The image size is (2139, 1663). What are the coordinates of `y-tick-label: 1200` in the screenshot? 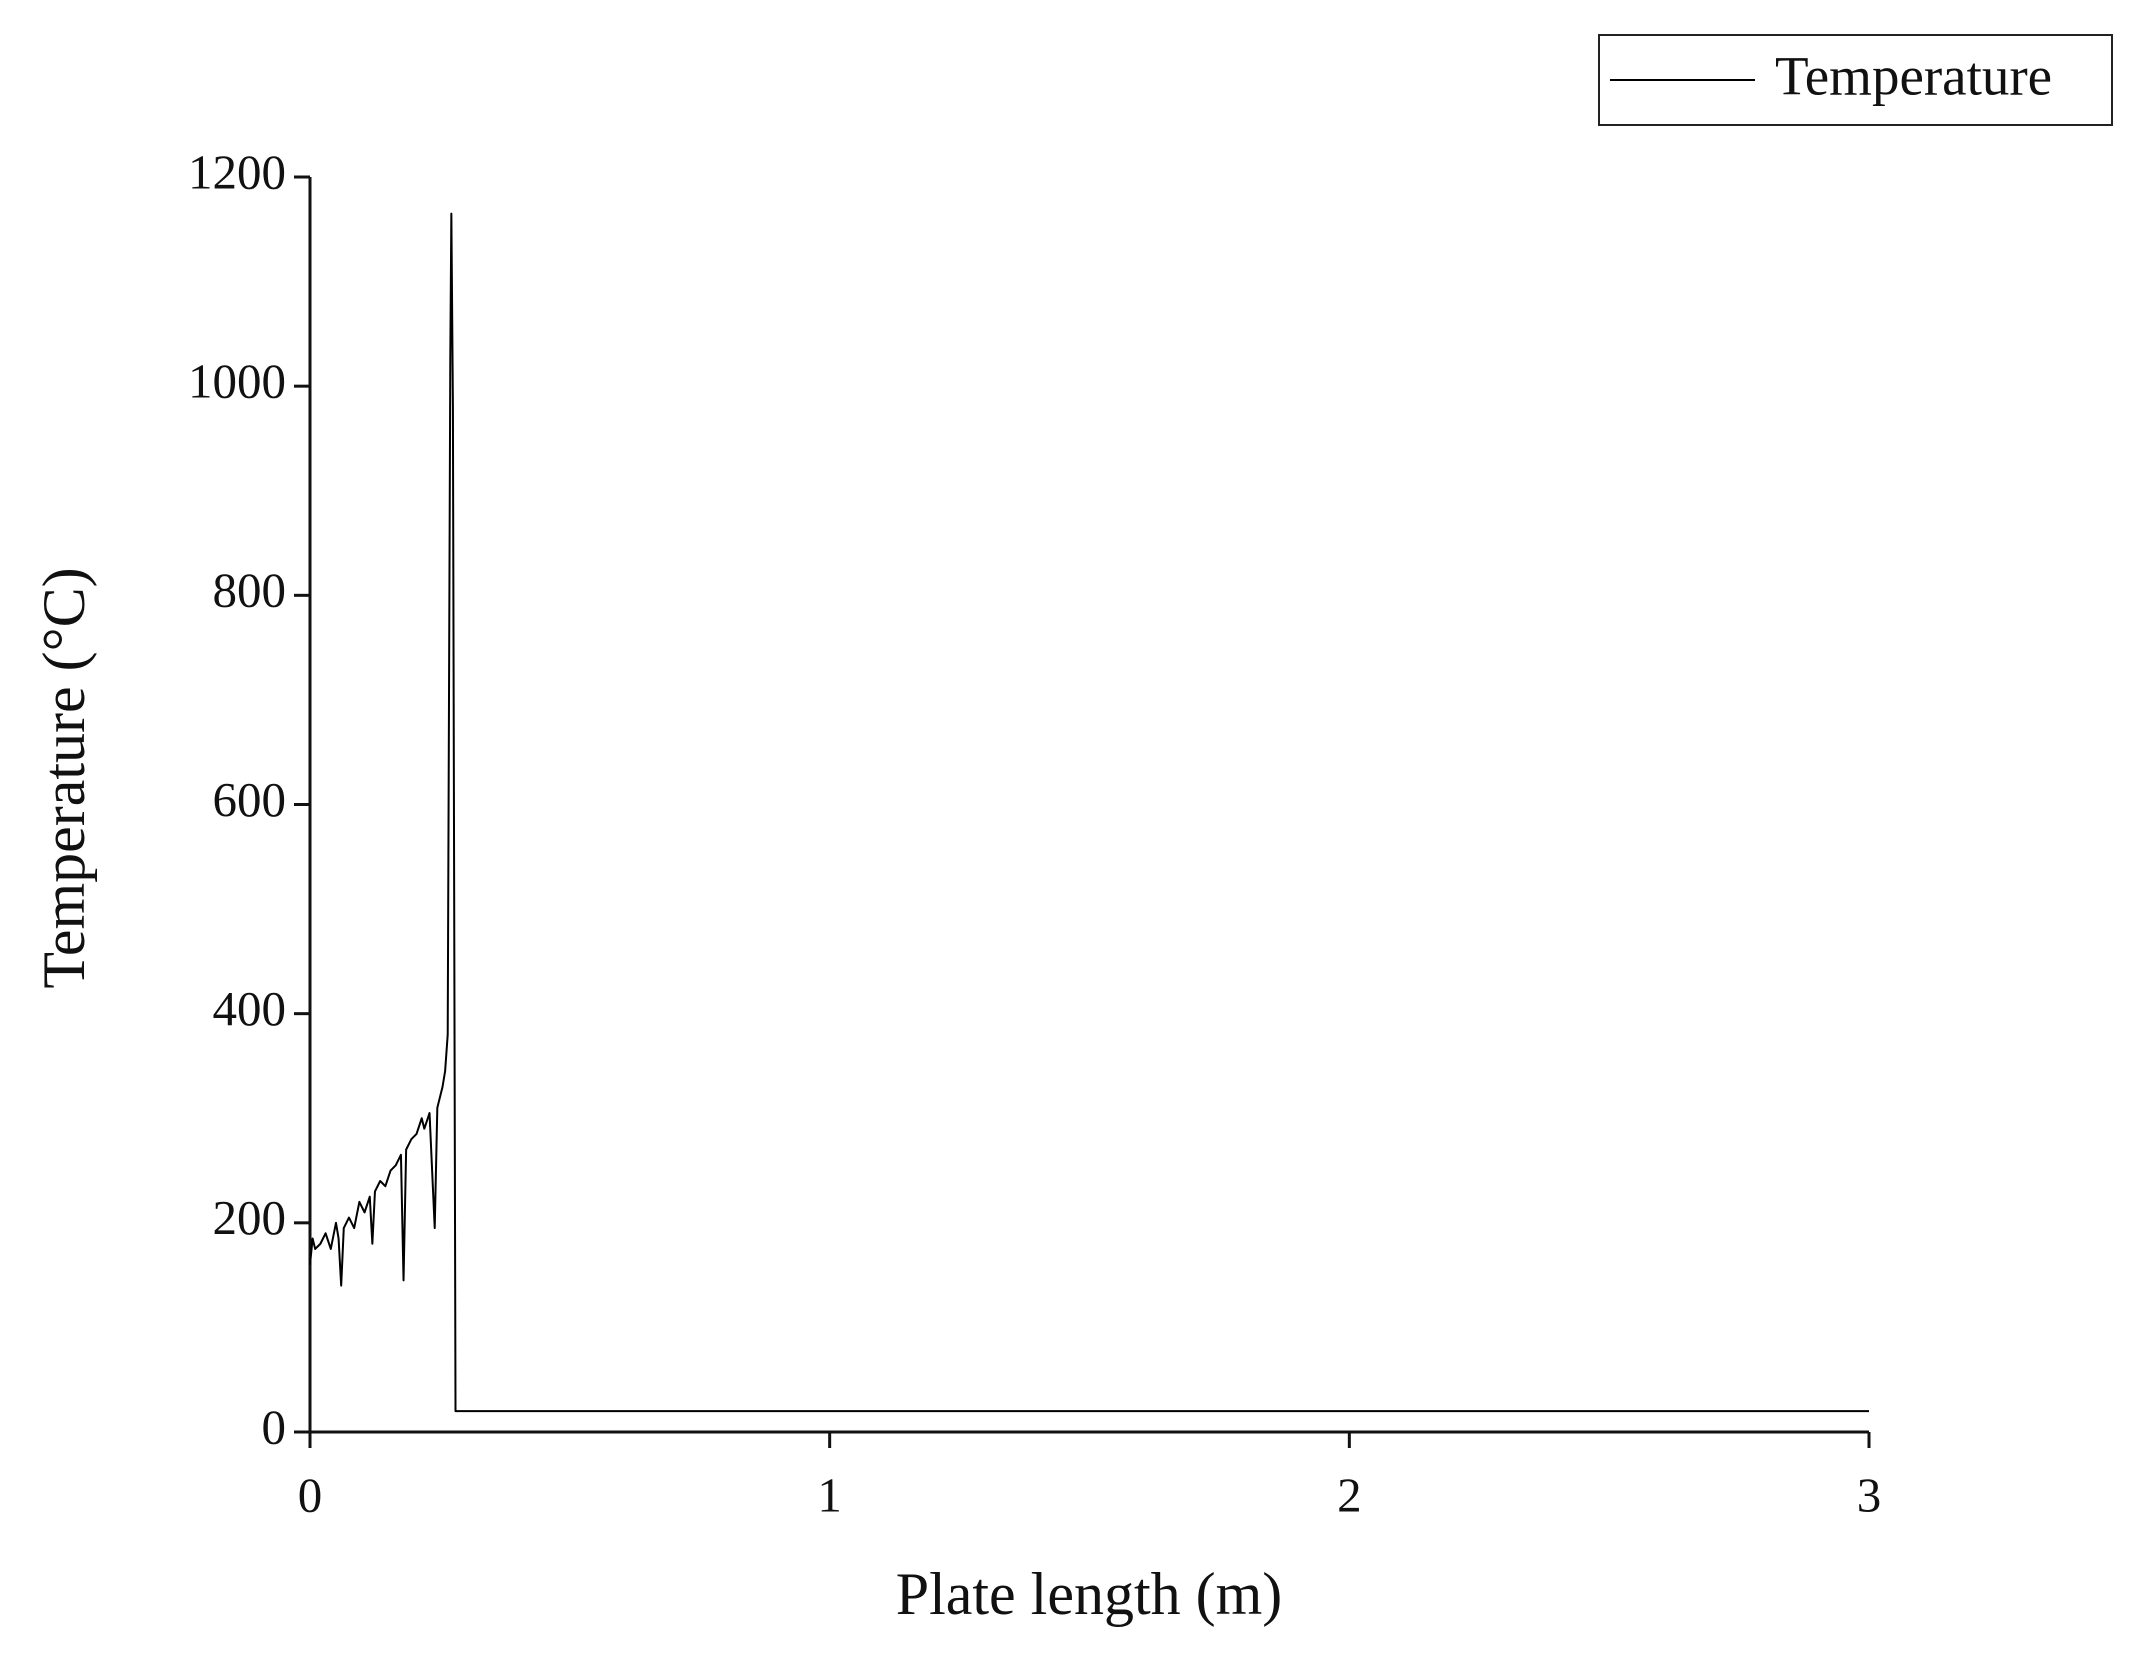 It's located at (237, 171).